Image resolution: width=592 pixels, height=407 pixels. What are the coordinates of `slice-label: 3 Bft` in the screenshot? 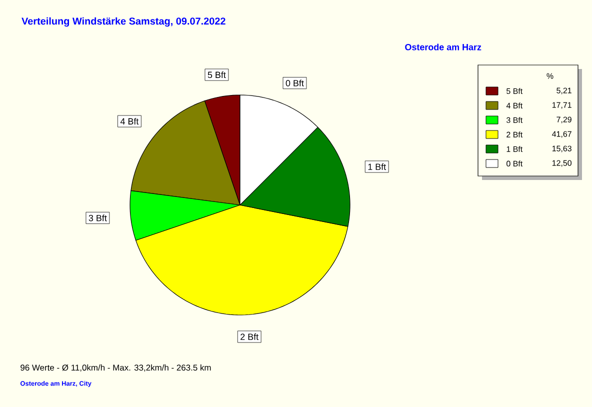 It's located at (97, 218).